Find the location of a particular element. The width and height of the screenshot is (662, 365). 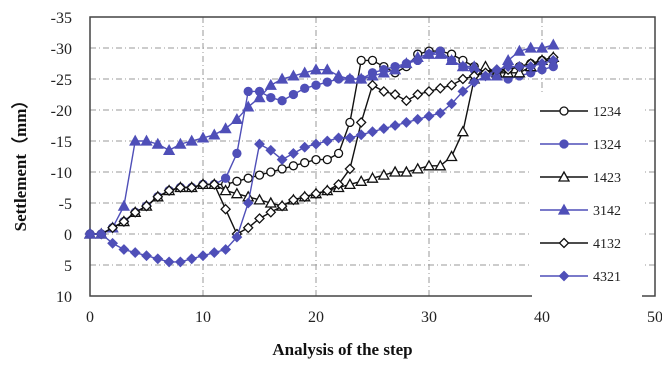

legend-label: 4321 is located at coordinates (607, 277).